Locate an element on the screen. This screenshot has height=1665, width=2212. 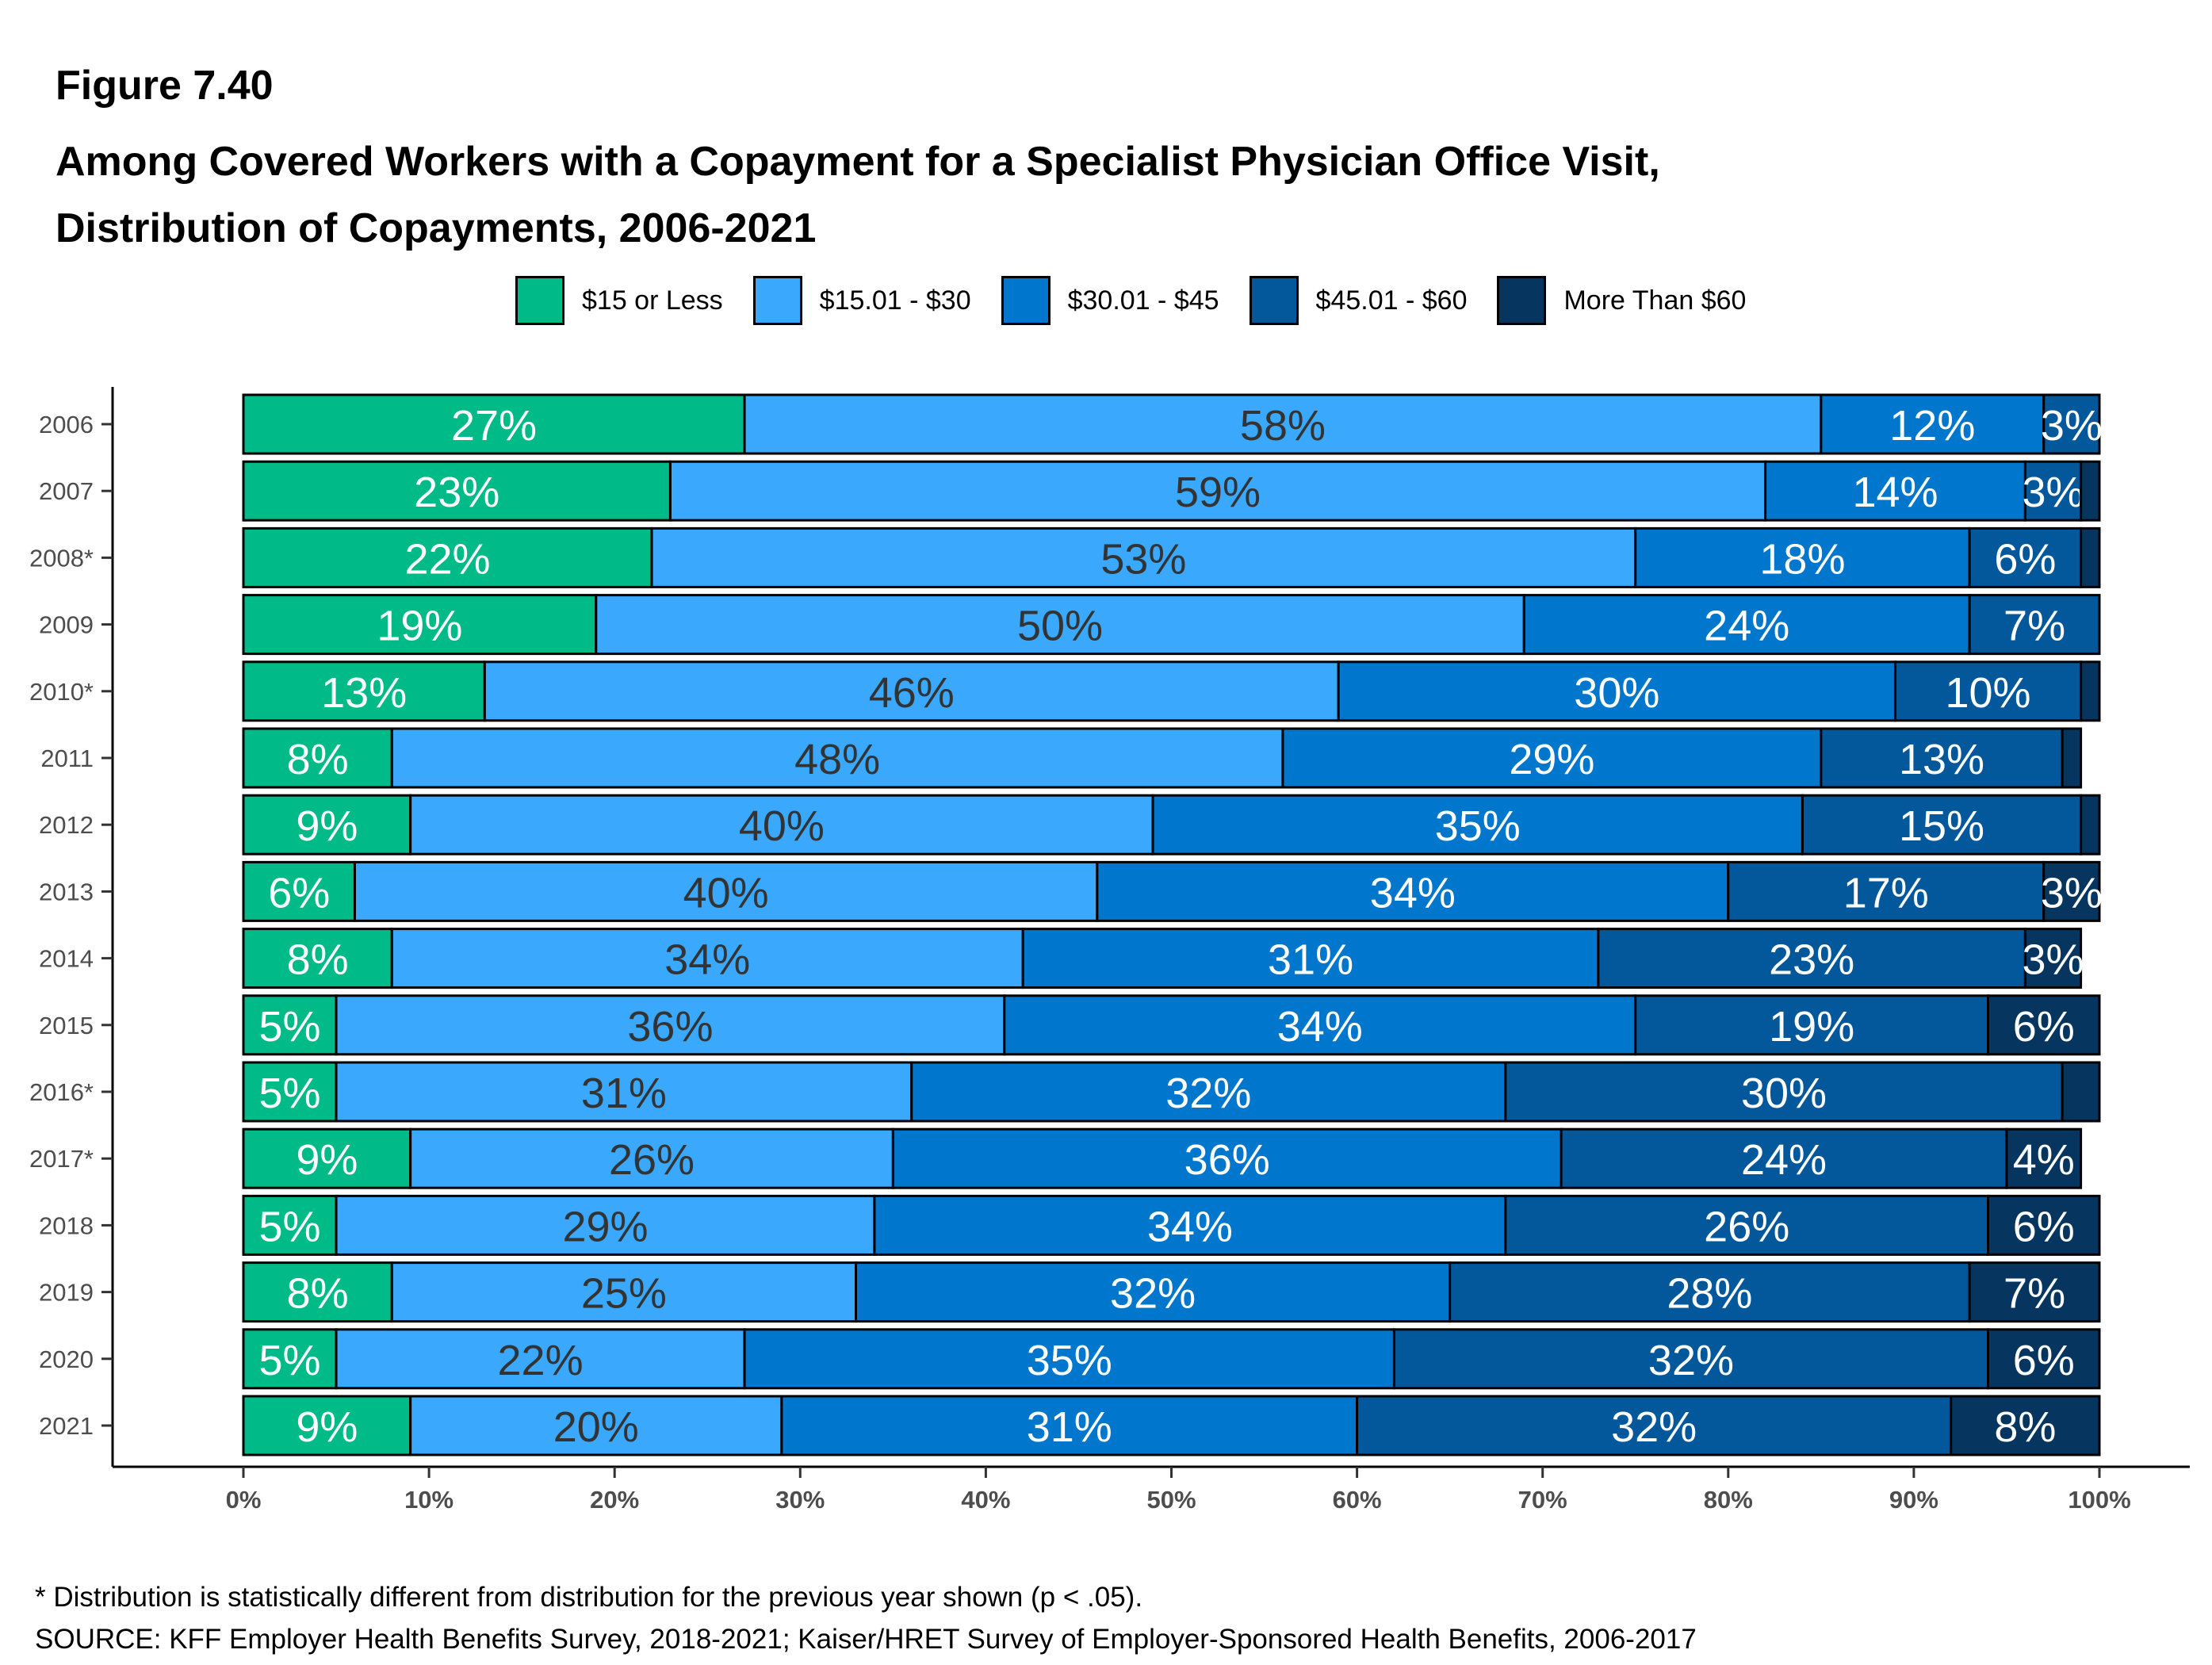
y-tick-label: 2012 is located at coordinates (66, 825).